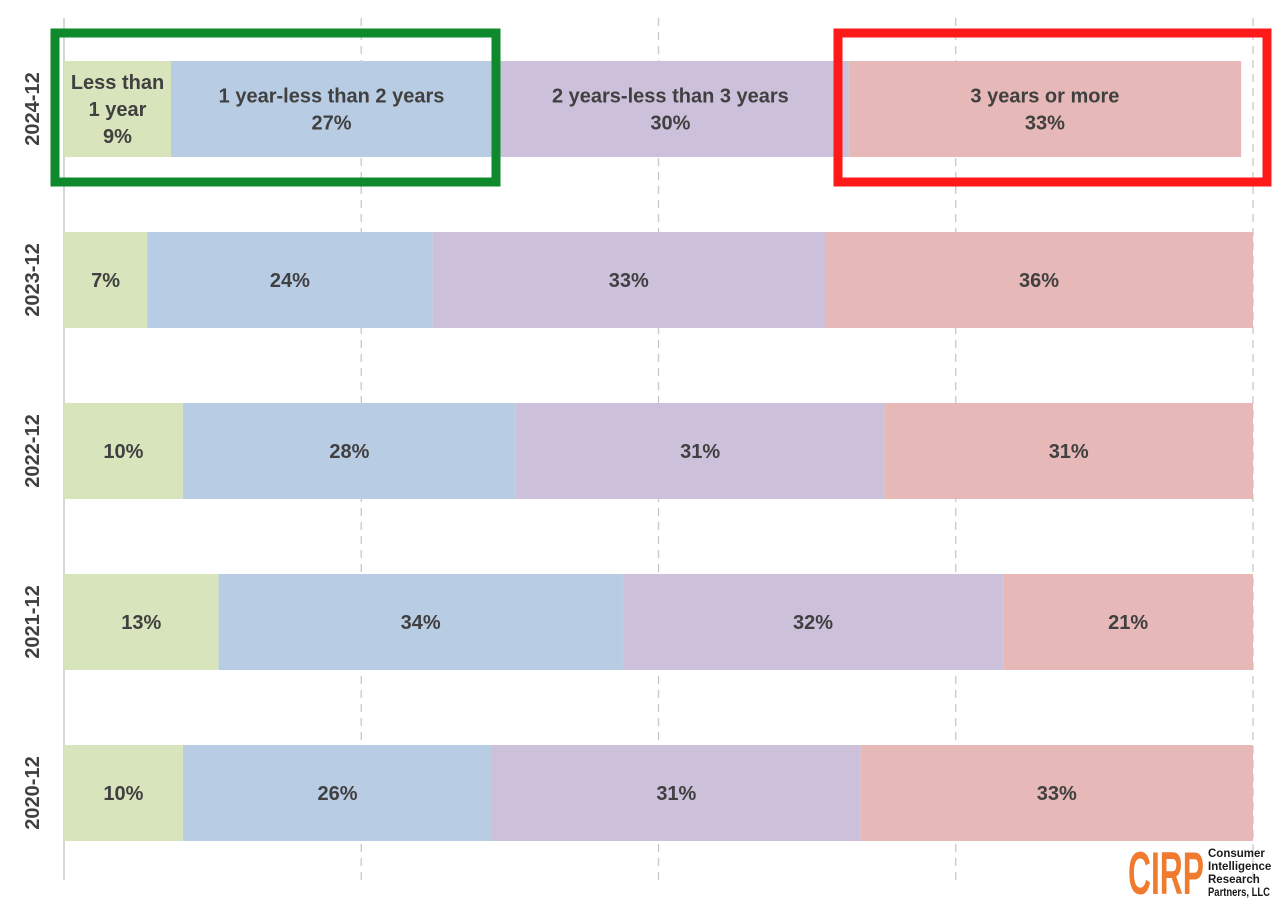 Image resolution: width=1277 pixels, height=903 pixels. I want to click on bar-2023-12-y3p, so click(1038, 280).